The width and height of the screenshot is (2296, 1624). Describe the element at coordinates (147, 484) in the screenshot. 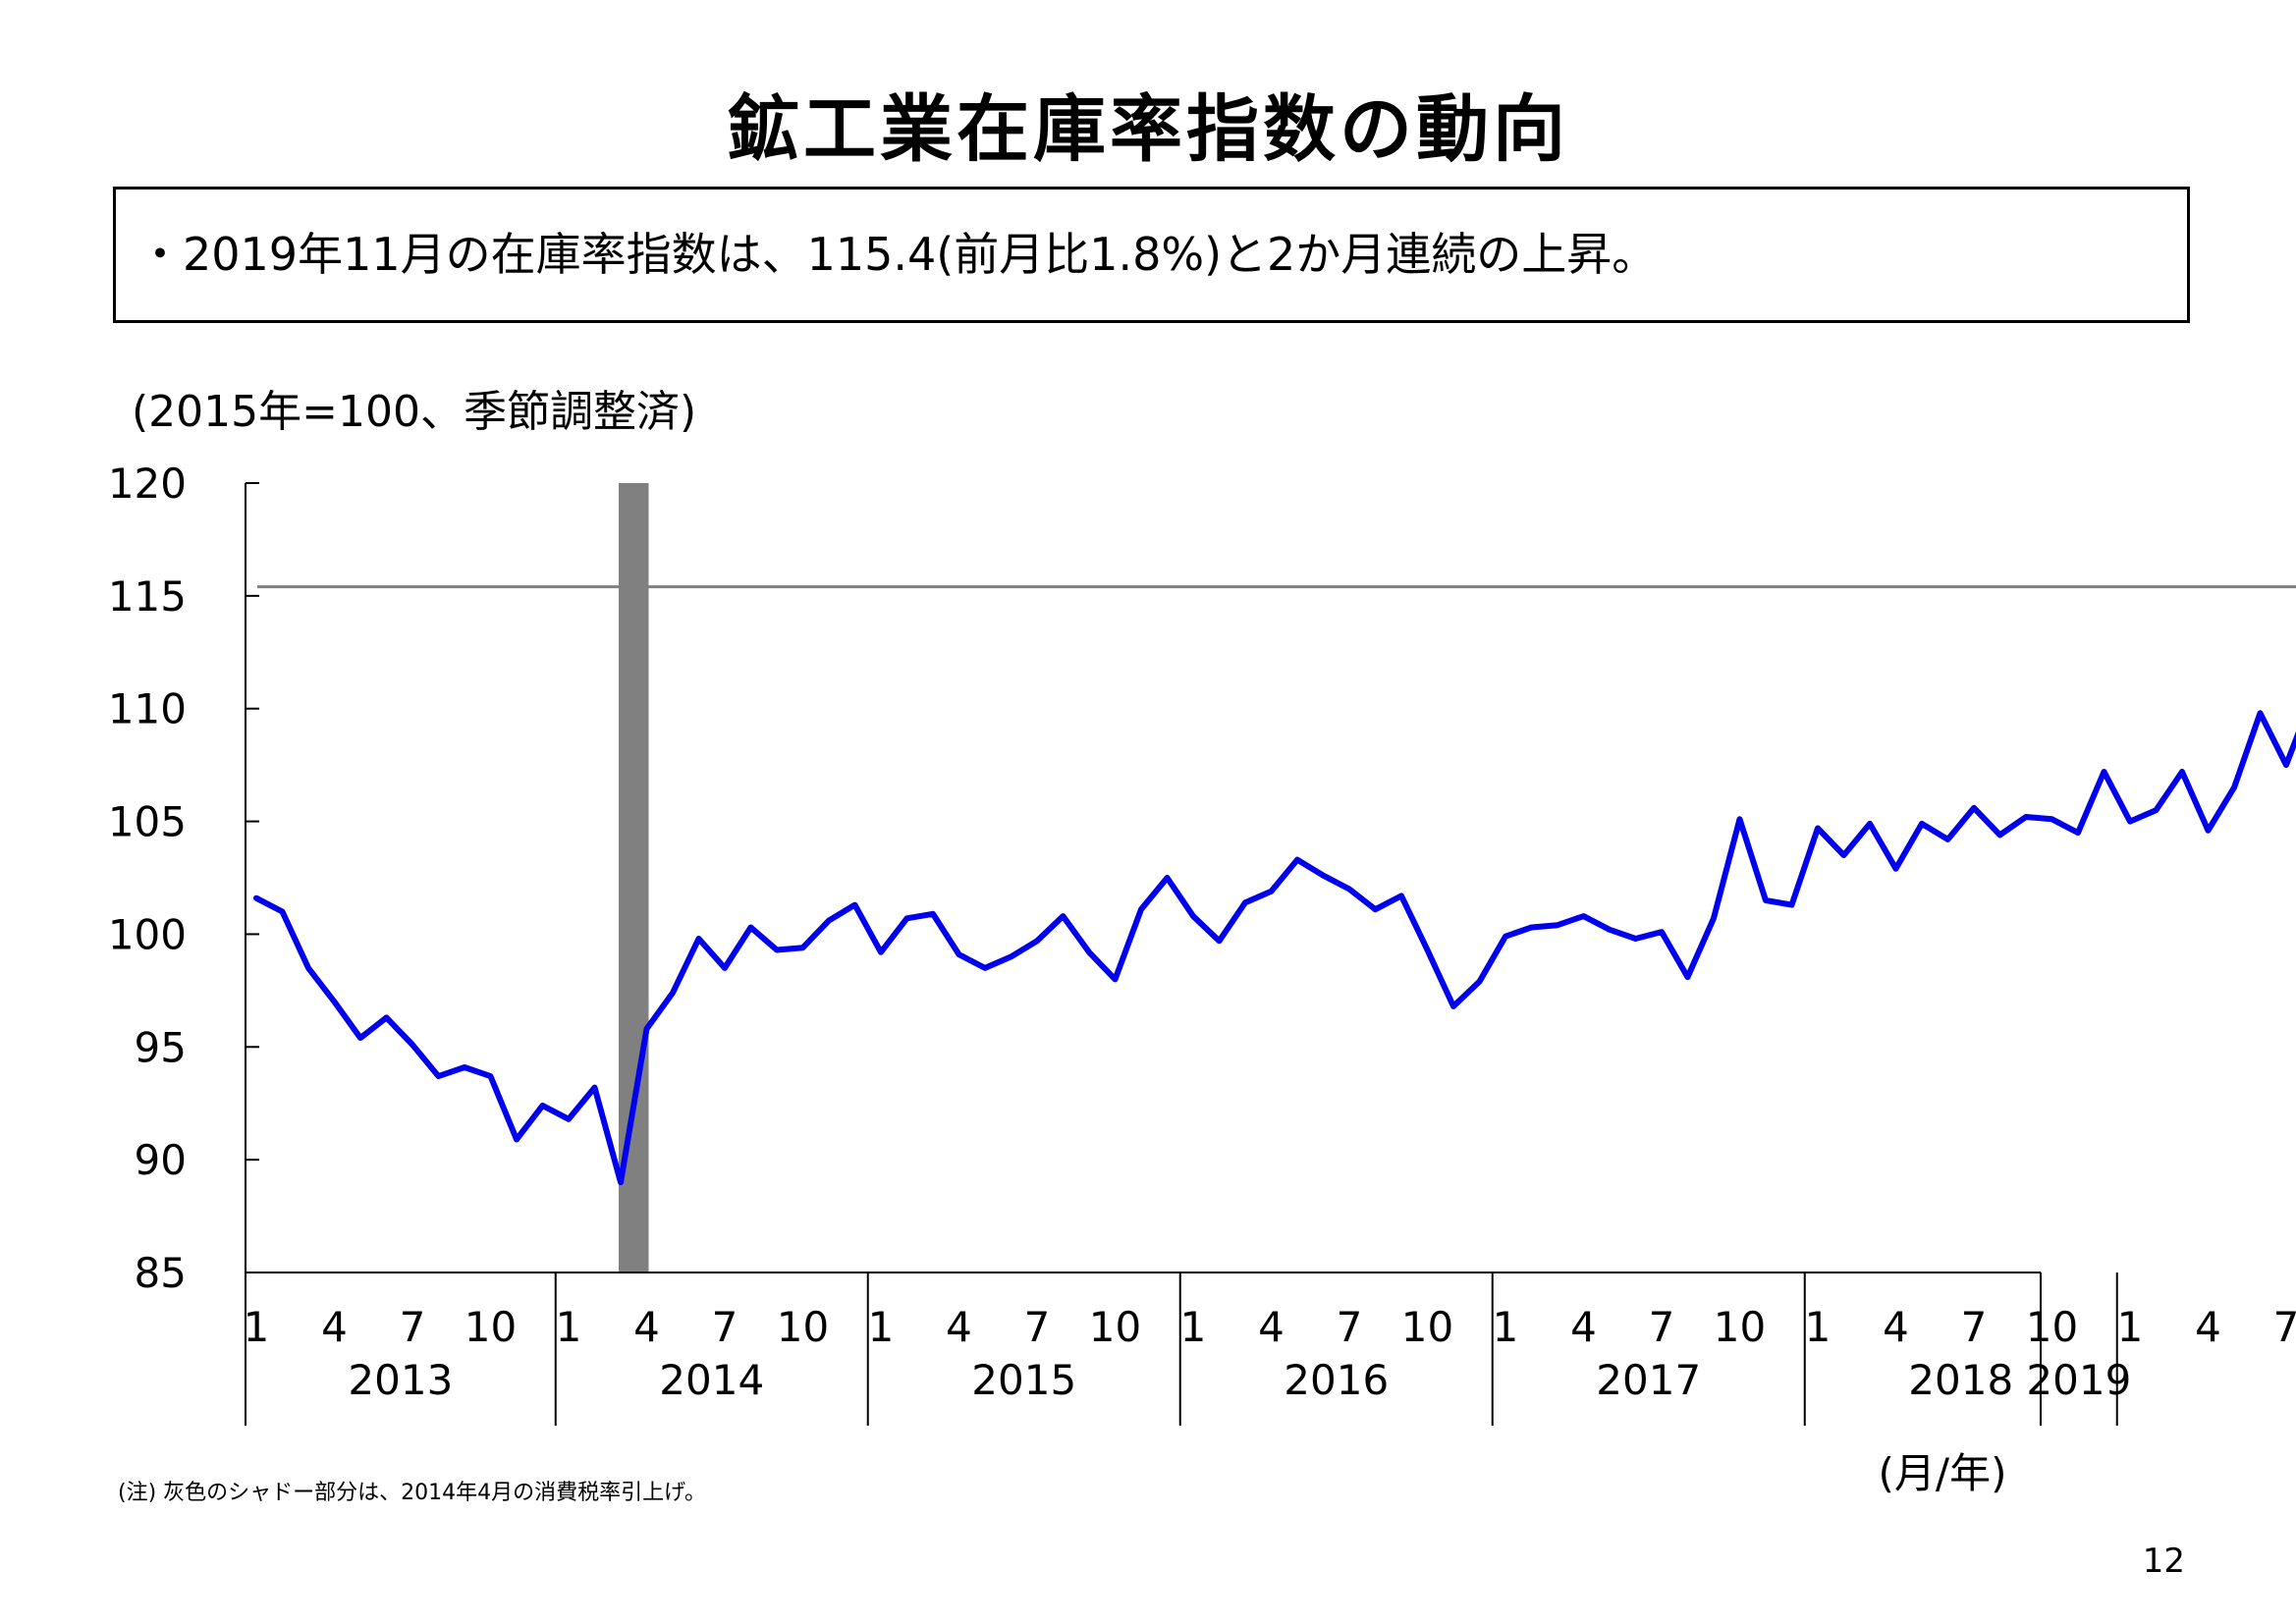

I see `y-tick-label: 120` at that location.